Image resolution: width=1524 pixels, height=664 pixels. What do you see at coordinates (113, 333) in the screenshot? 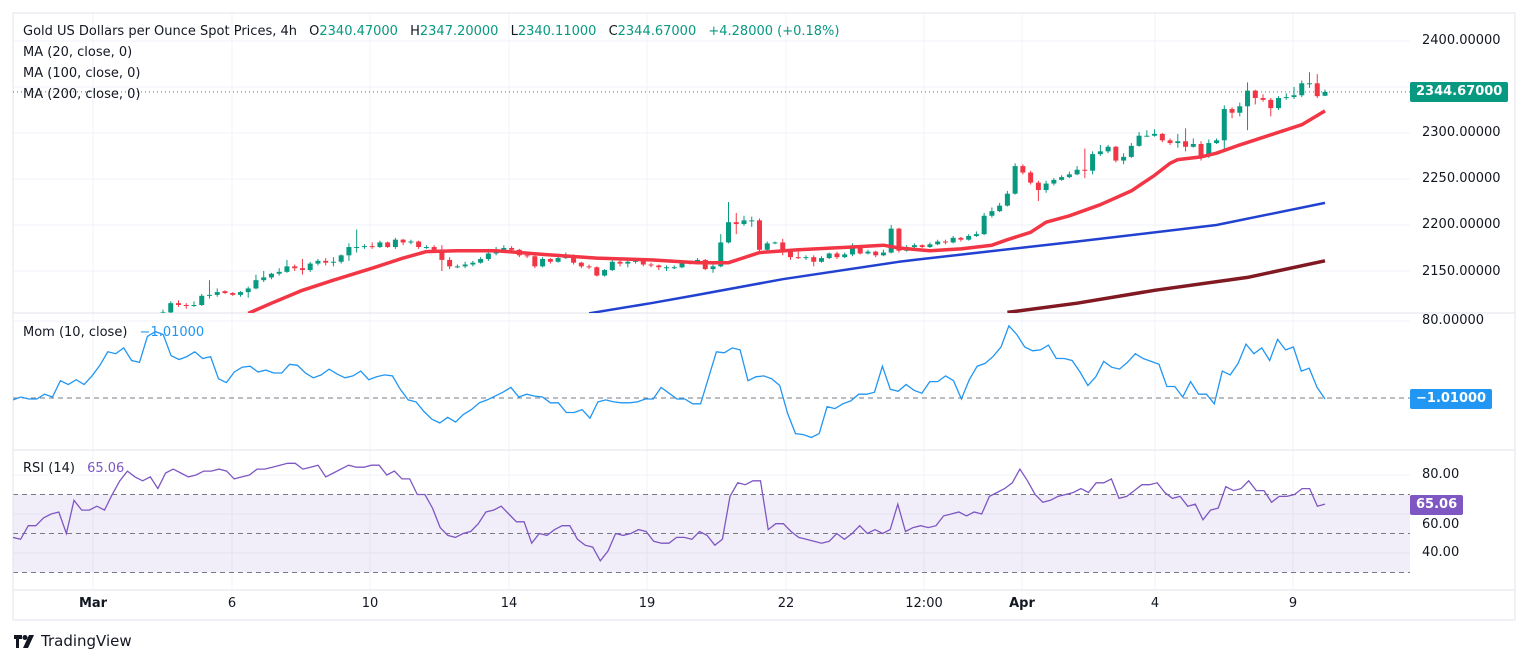
I see `mom-legend: Mom (10, close) −1.01000` at bounding box center [113, 333].